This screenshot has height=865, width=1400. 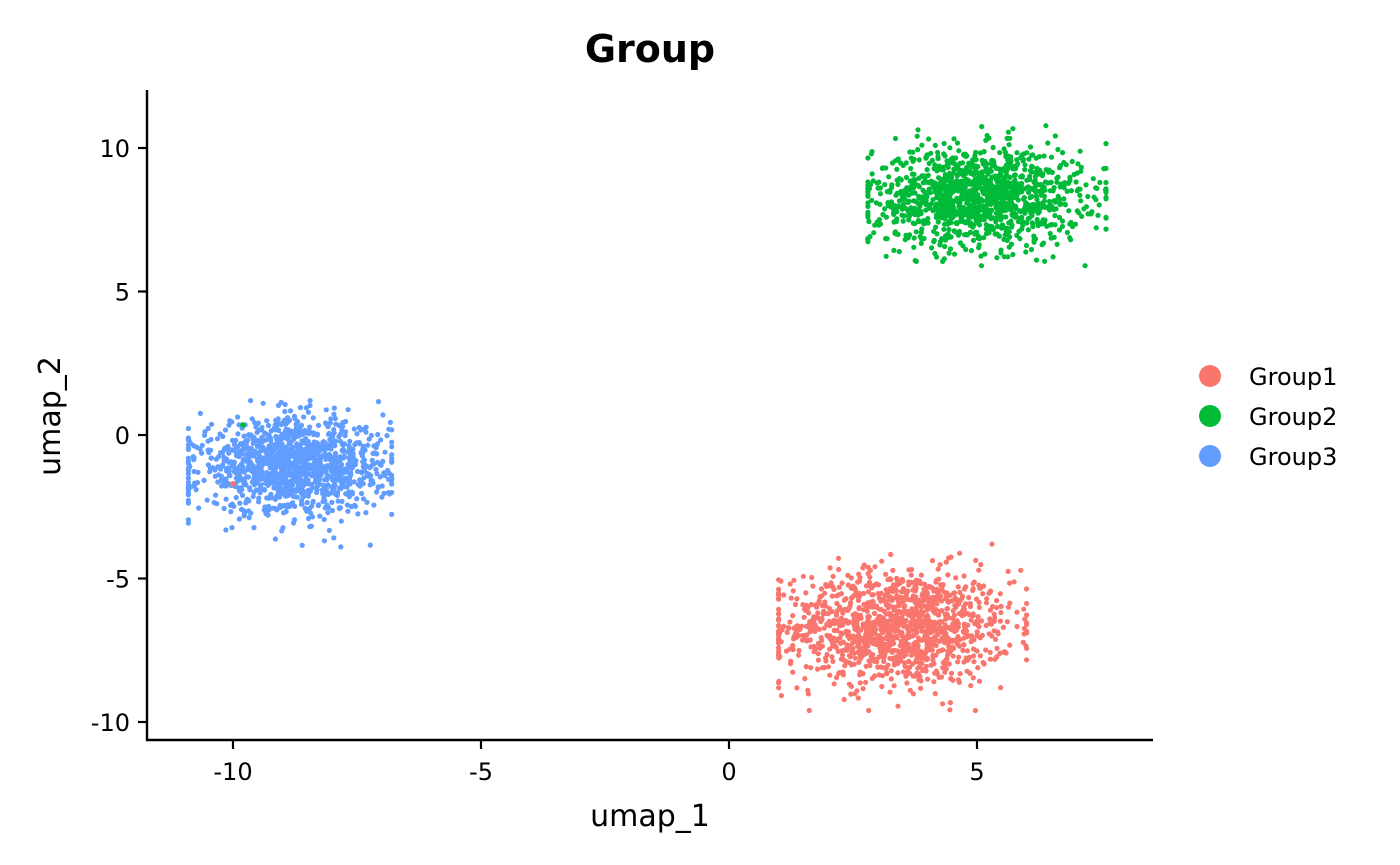 I want to click on legend-swatch, so click(x=1210, y=456).